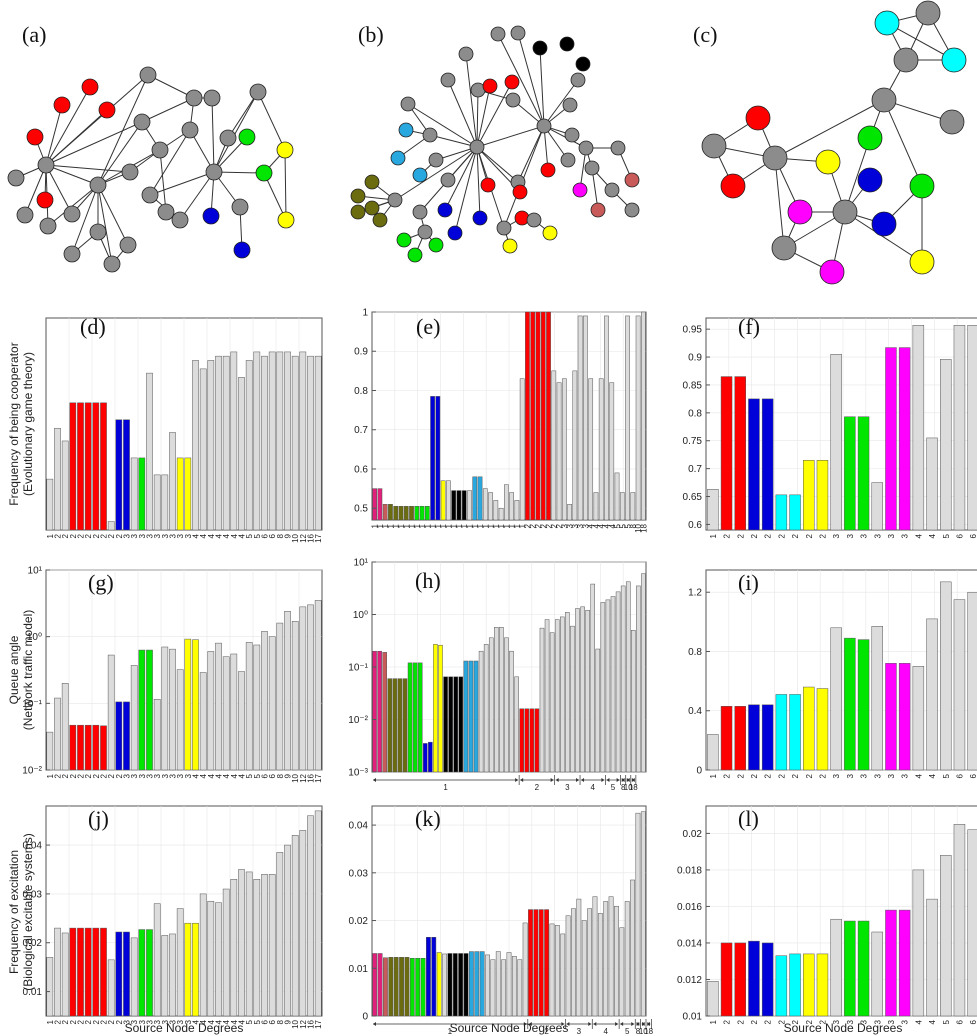 This screenshot has width=977, height=1036. Describe the element at coordinates (643, 527) in the screenshot. I see `x-tick-label: 18` at that location.